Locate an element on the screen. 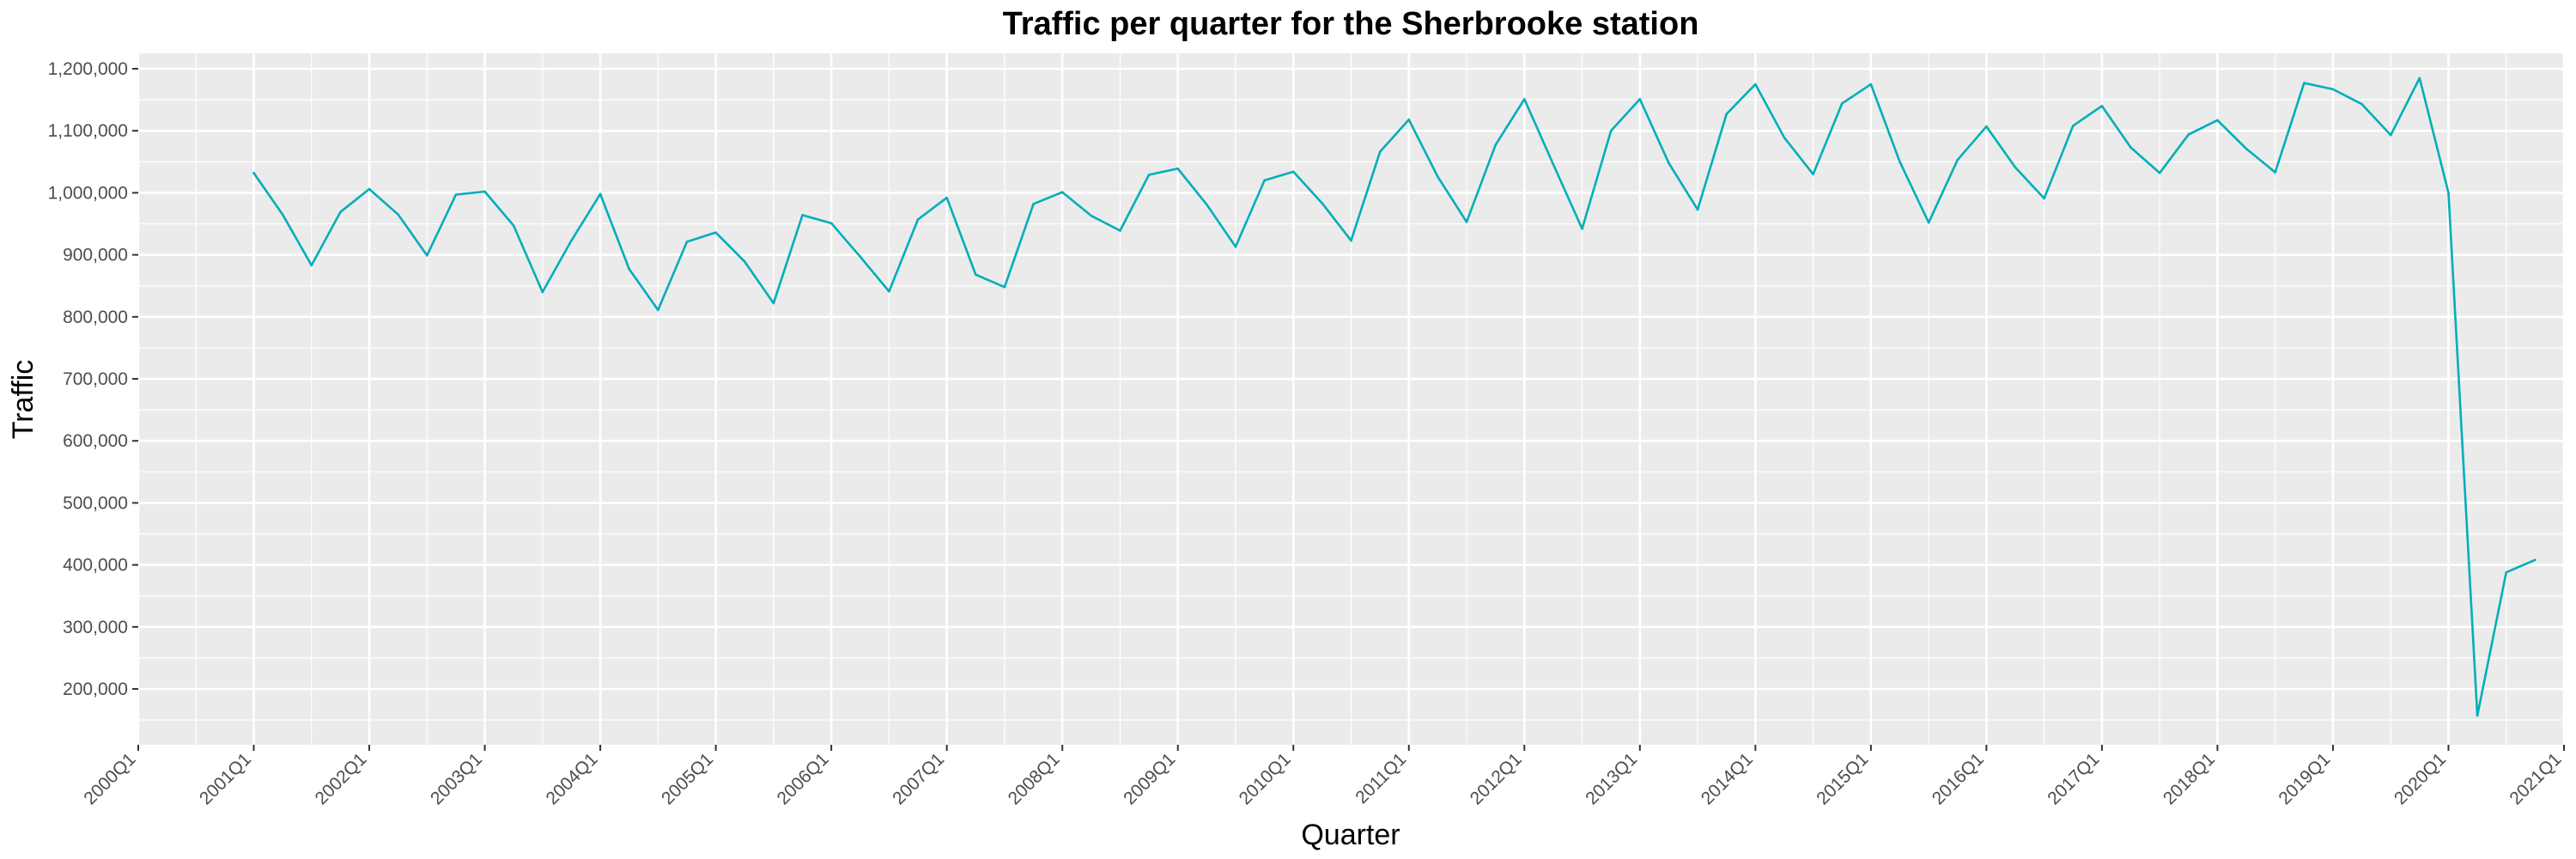 The width and height of the screenshot is (2576, 859). x-tick-label: 2021Q1 is located at coordinates (2536, 778).